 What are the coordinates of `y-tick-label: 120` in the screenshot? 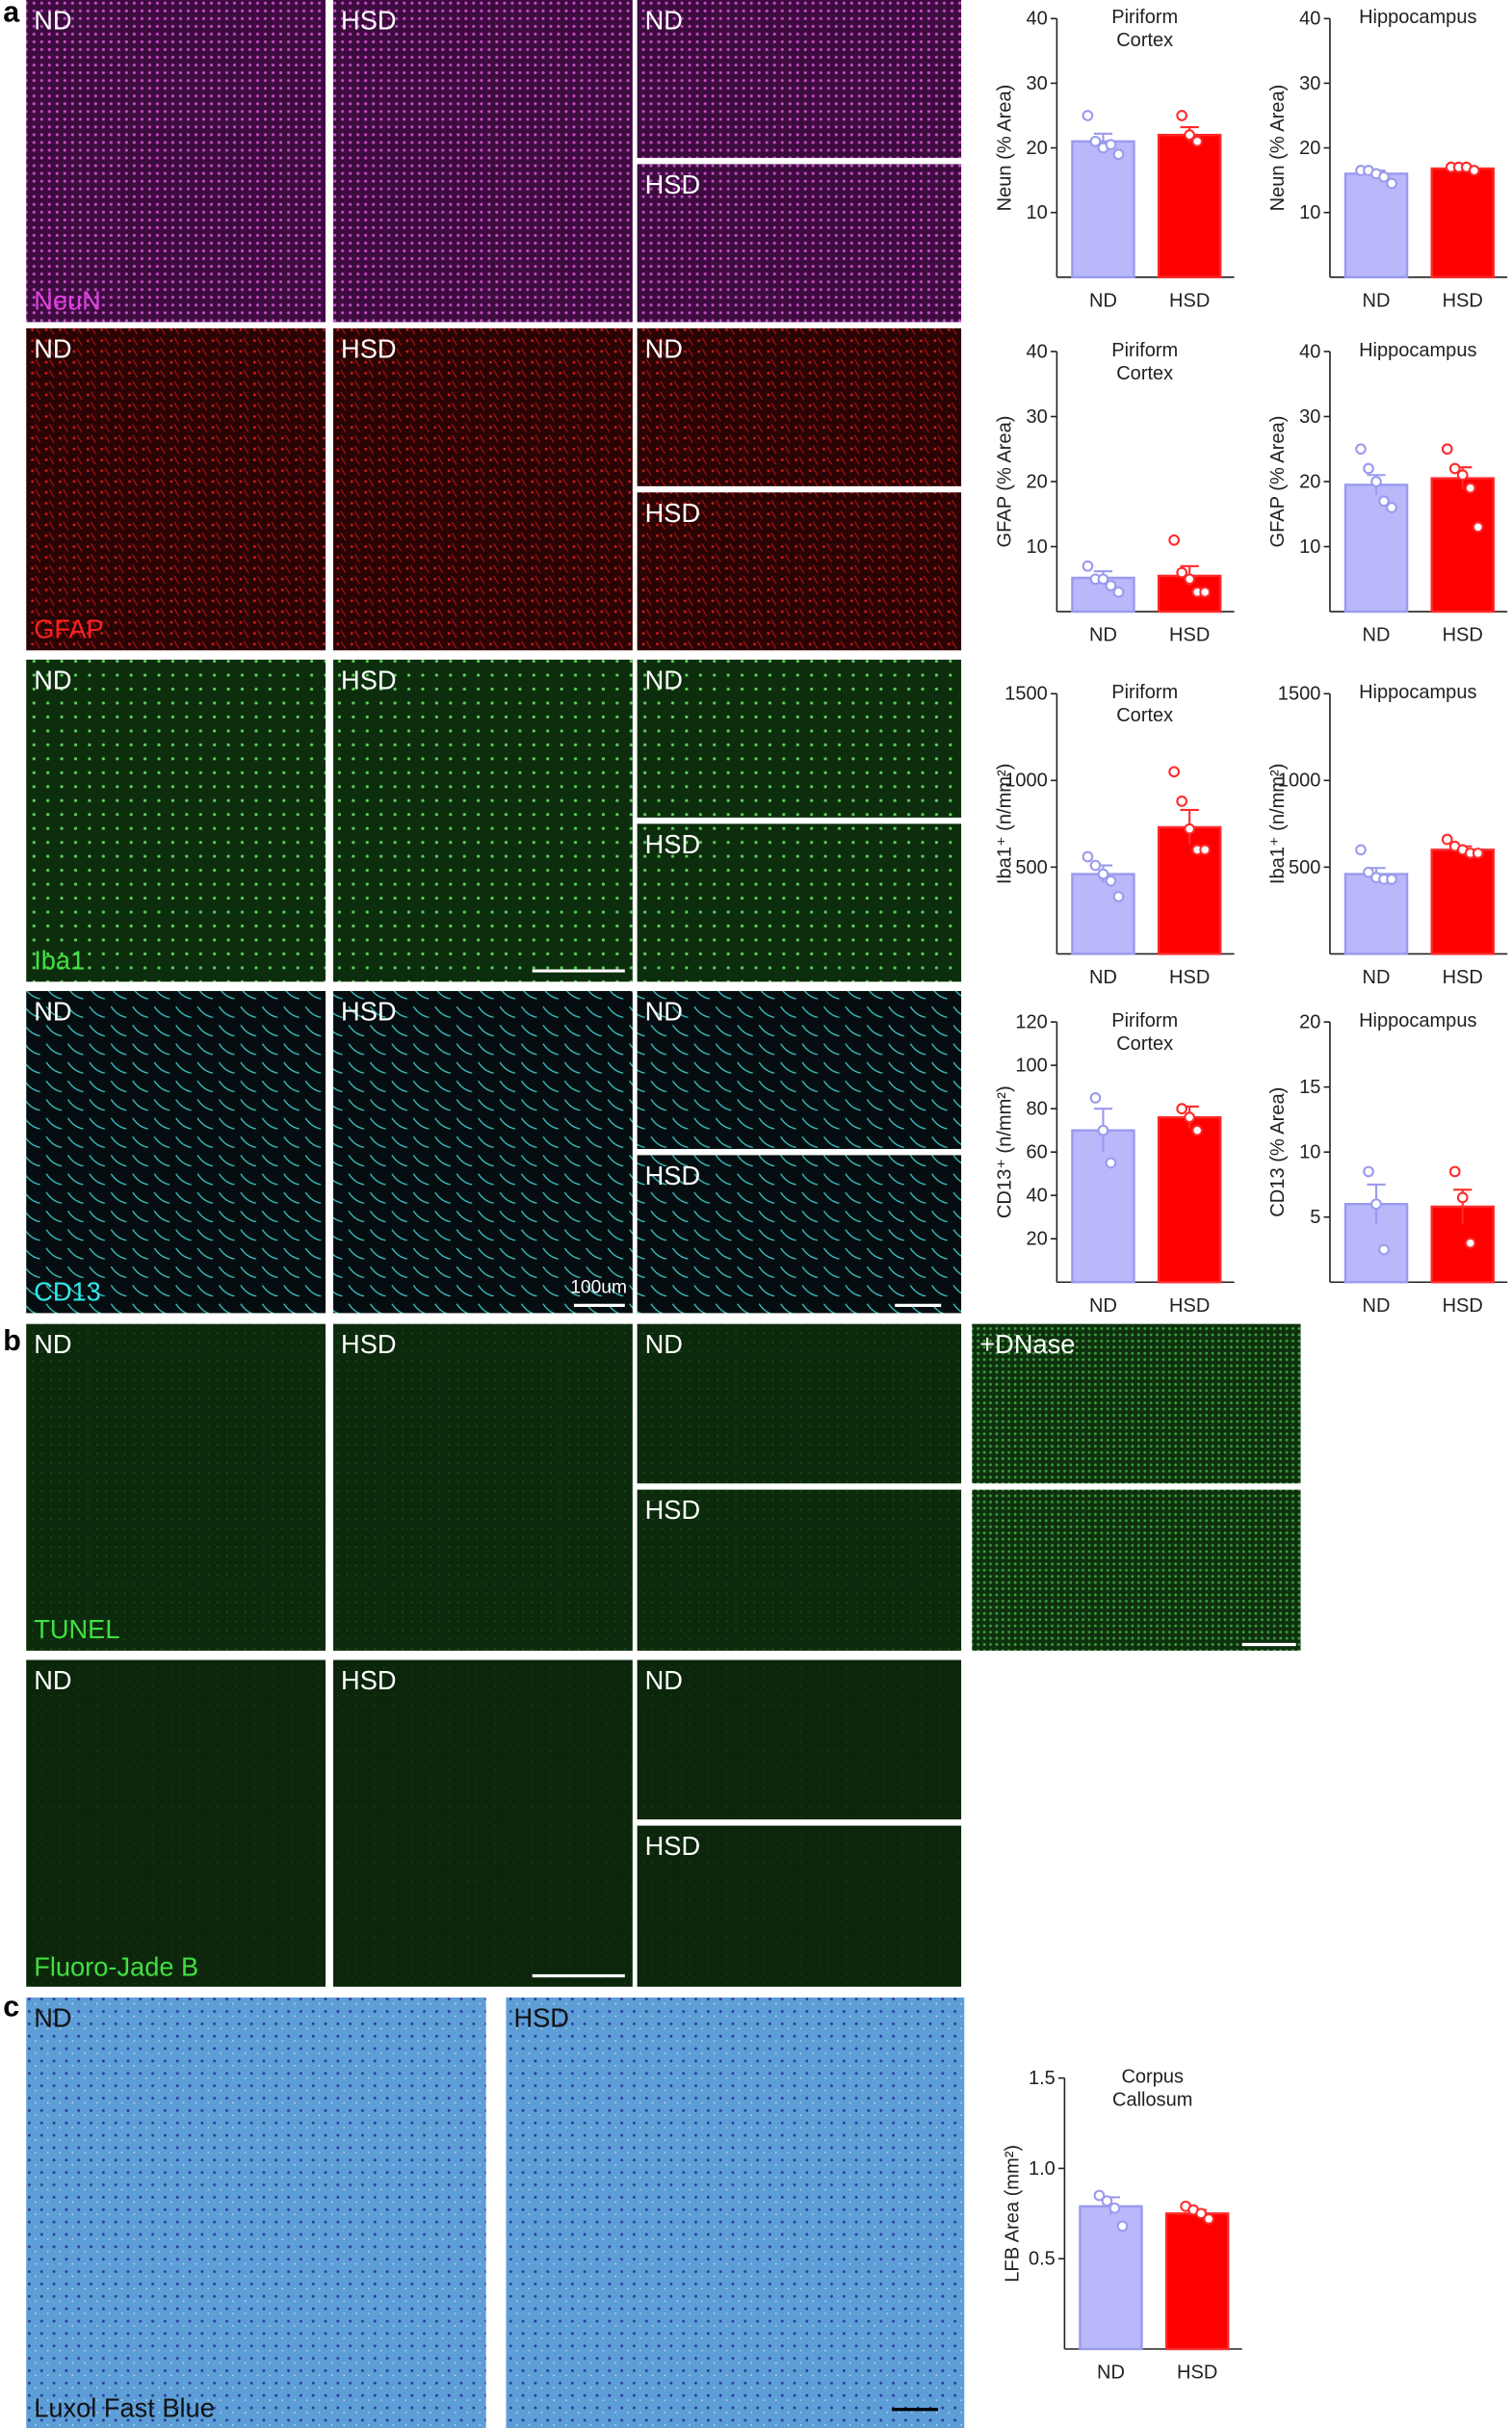 It's located at (1031, 1022).